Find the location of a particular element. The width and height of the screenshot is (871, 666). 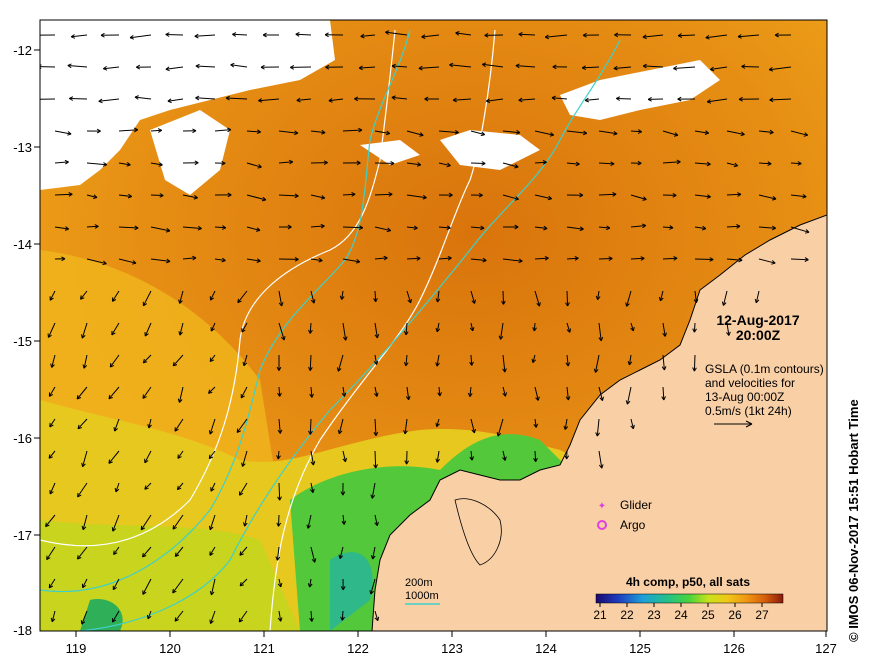

x-tick-label: 127 is located at coordinates (826, 648).